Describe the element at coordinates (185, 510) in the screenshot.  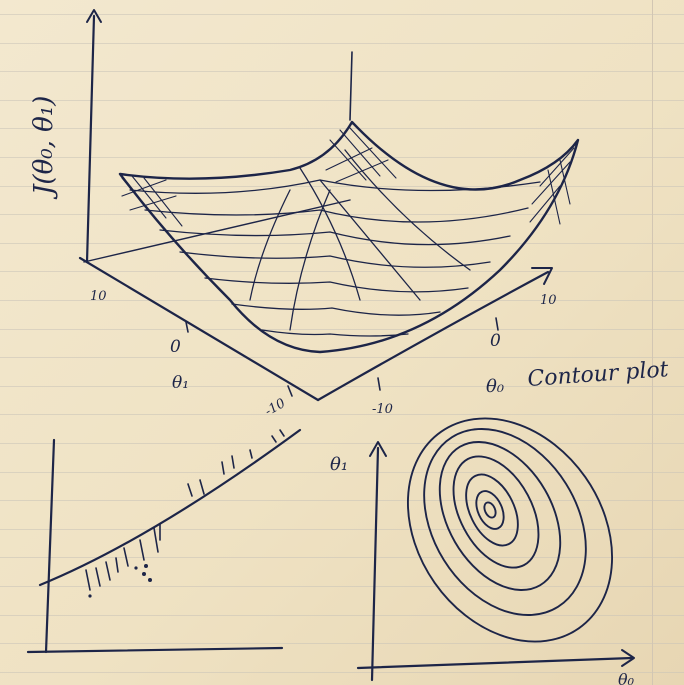
I see `data-point-marks` at that location.